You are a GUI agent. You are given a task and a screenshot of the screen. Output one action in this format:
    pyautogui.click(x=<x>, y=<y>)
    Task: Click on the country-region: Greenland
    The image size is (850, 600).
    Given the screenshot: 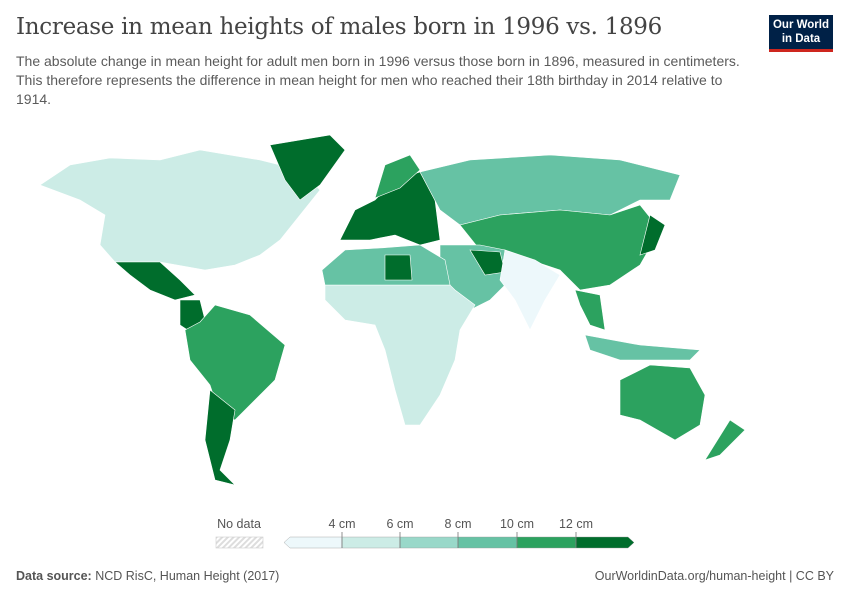 What is the action you would take?
    pyautogui.click(x=307, y=167)
    